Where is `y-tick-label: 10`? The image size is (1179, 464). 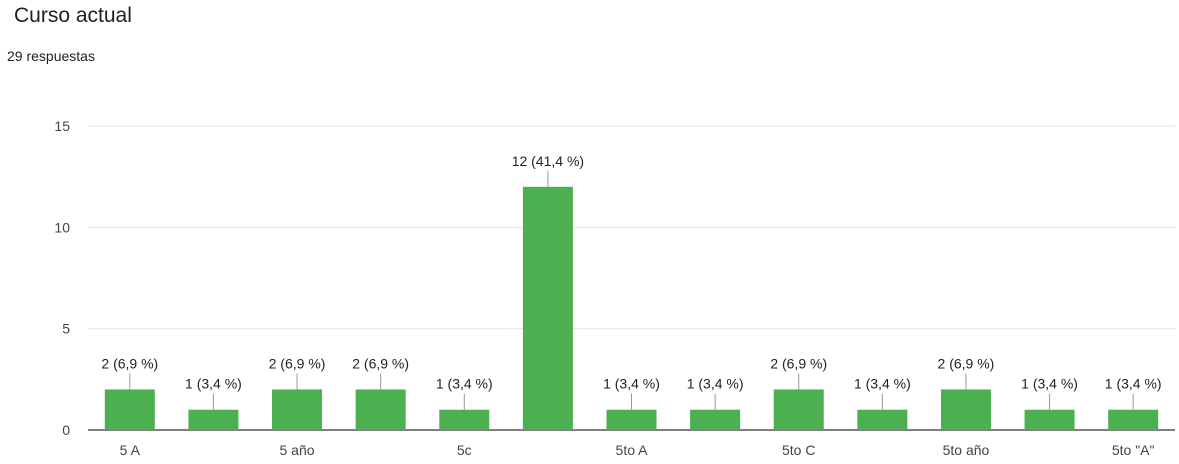
y-tick-label: 10 is located at coordinates (62, 227).